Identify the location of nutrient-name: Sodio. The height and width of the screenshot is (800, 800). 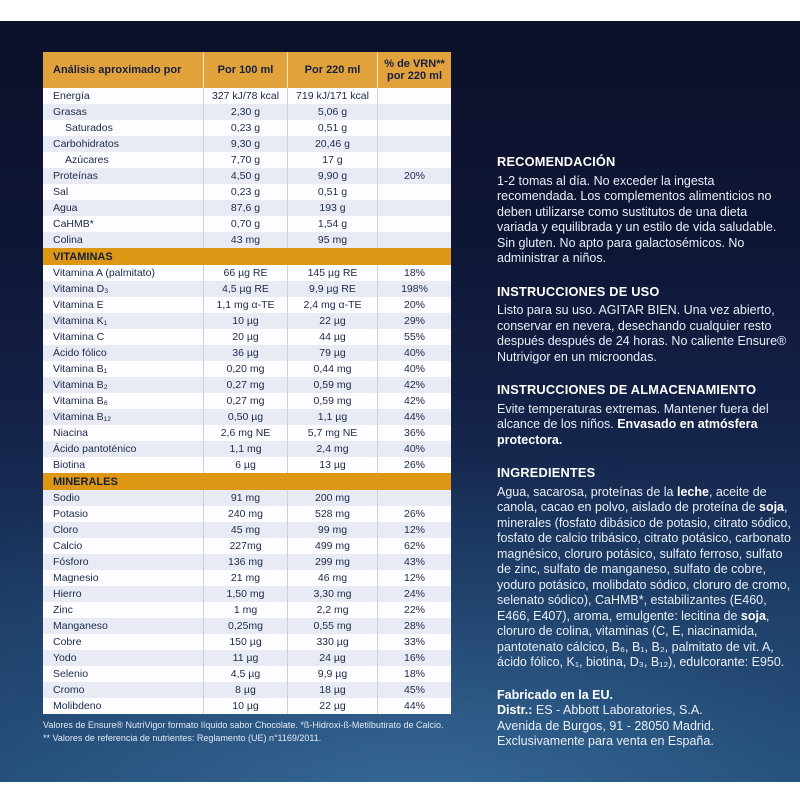
(66, 498).